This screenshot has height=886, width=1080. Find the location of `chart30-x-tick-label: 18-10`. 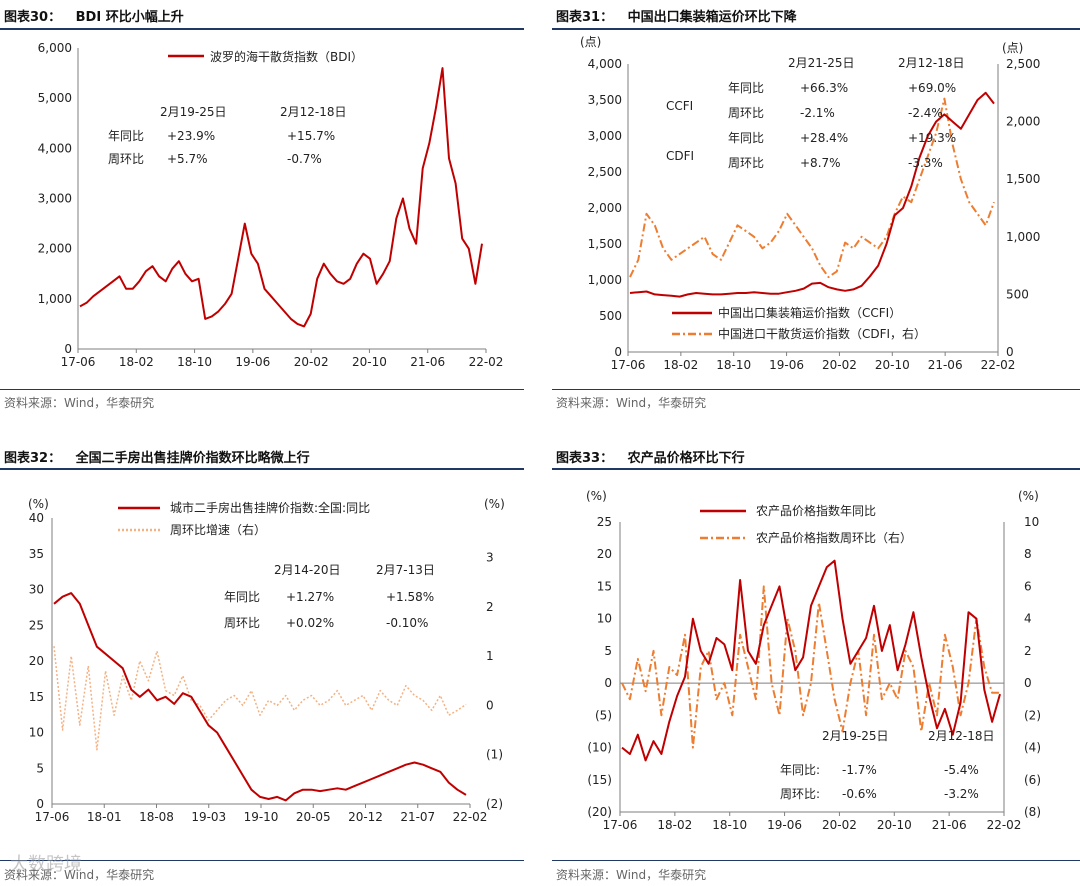

chart30-x-tick-label: 18-10 is located at coordinates (194, 362).